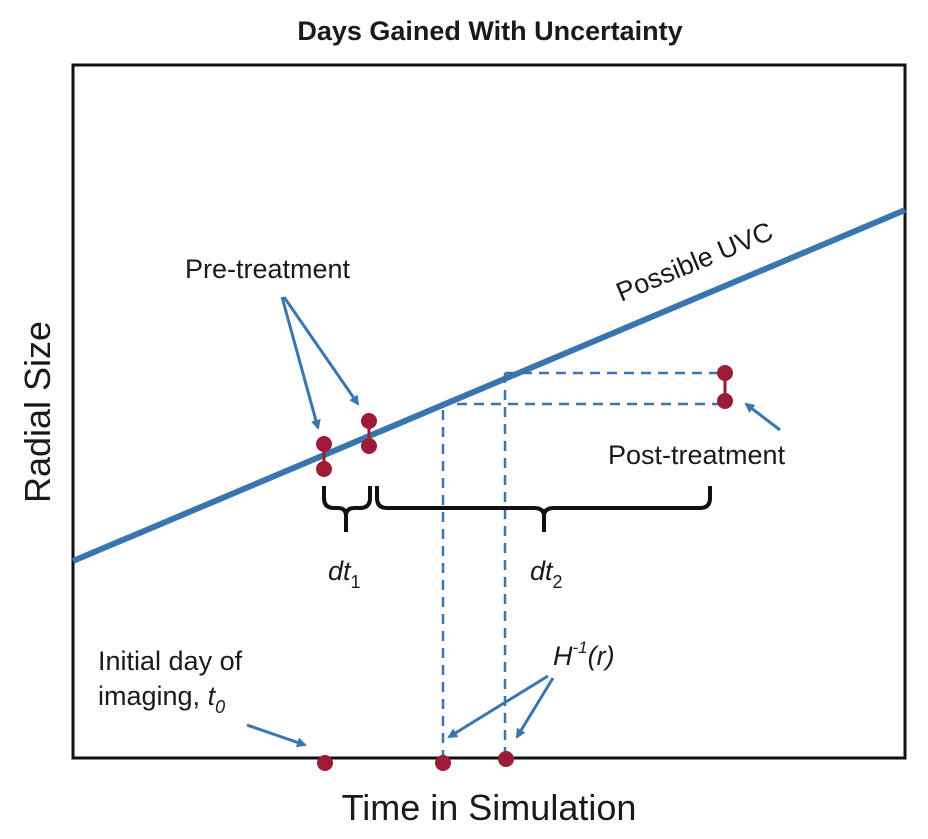 This screenshot has width=928, height=839. What do you see at coordinates (170, 661) in the screenshot?
I see `initial-day-label-line1: Initial day of` at bounding box center [170, 661].